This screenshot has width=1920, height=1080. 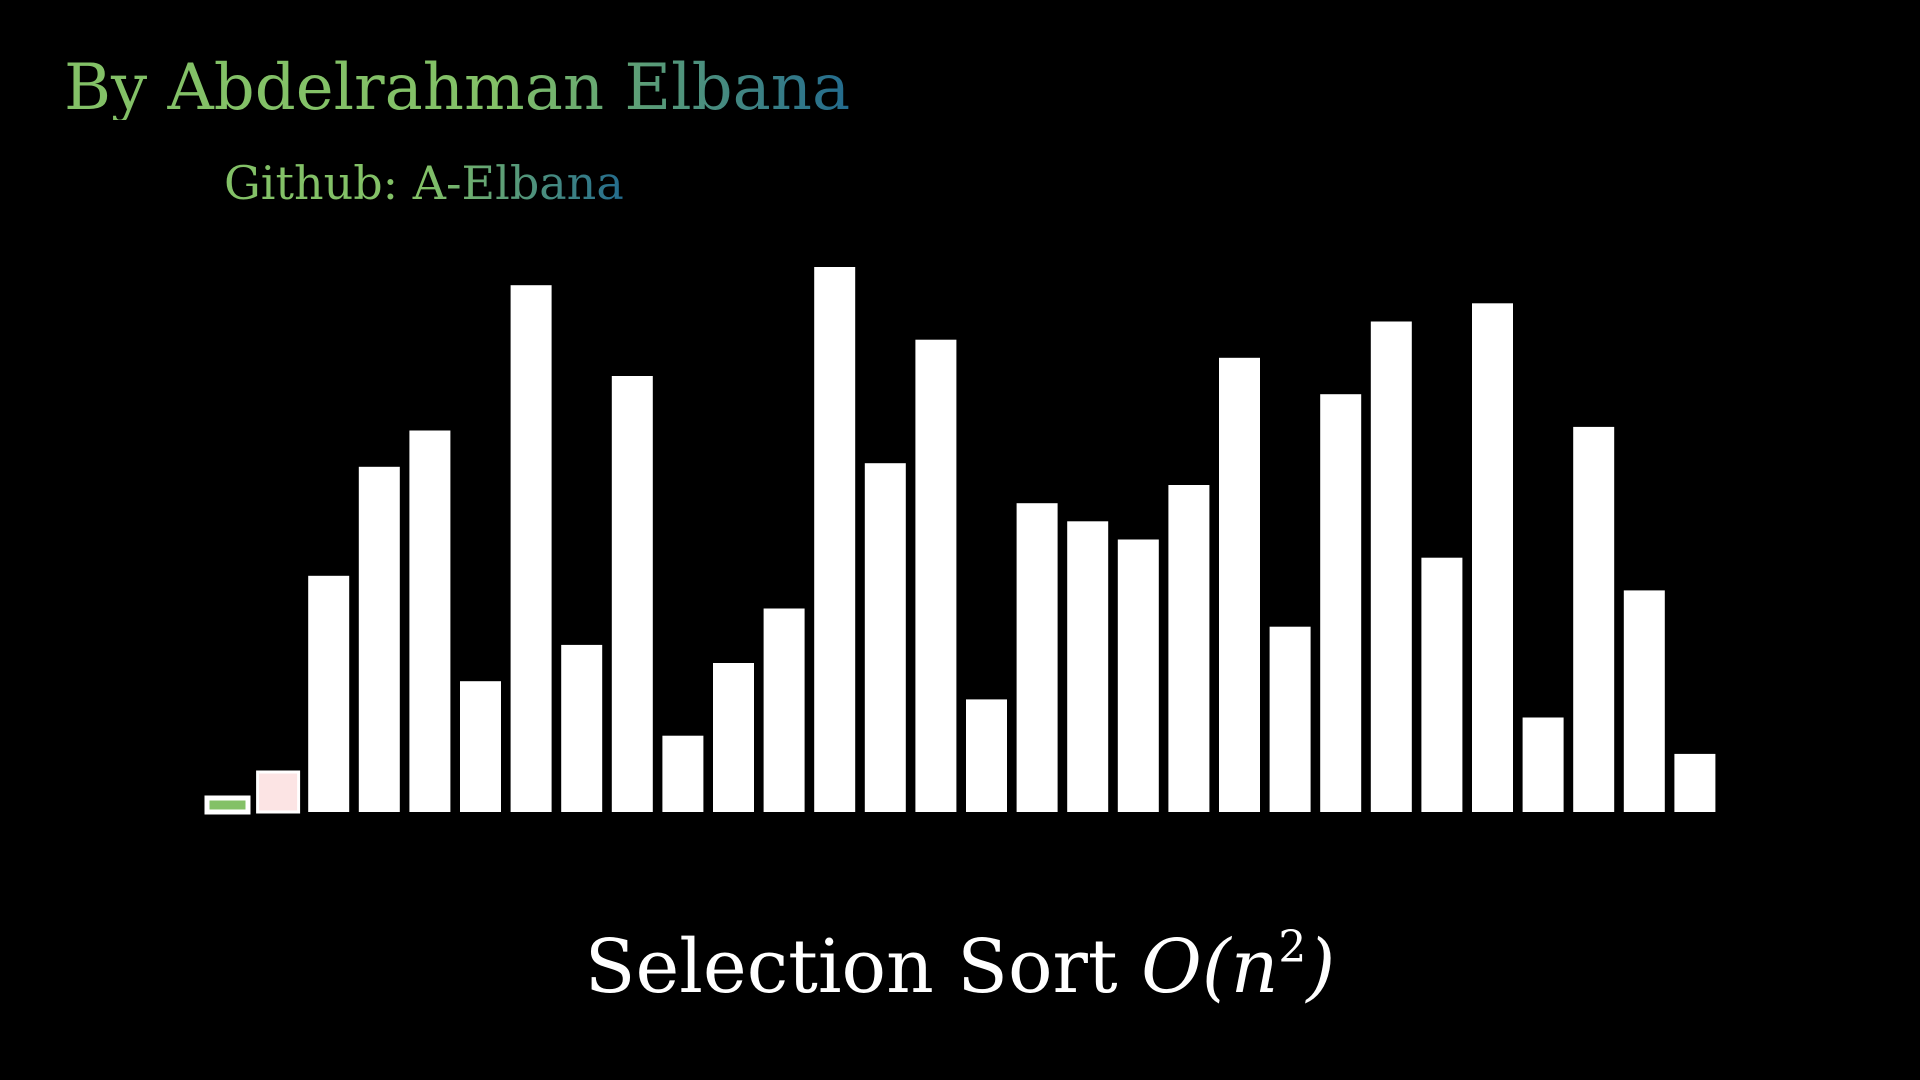 I want to click on complexity-exponent: 2, so click(x=1292, y=947).